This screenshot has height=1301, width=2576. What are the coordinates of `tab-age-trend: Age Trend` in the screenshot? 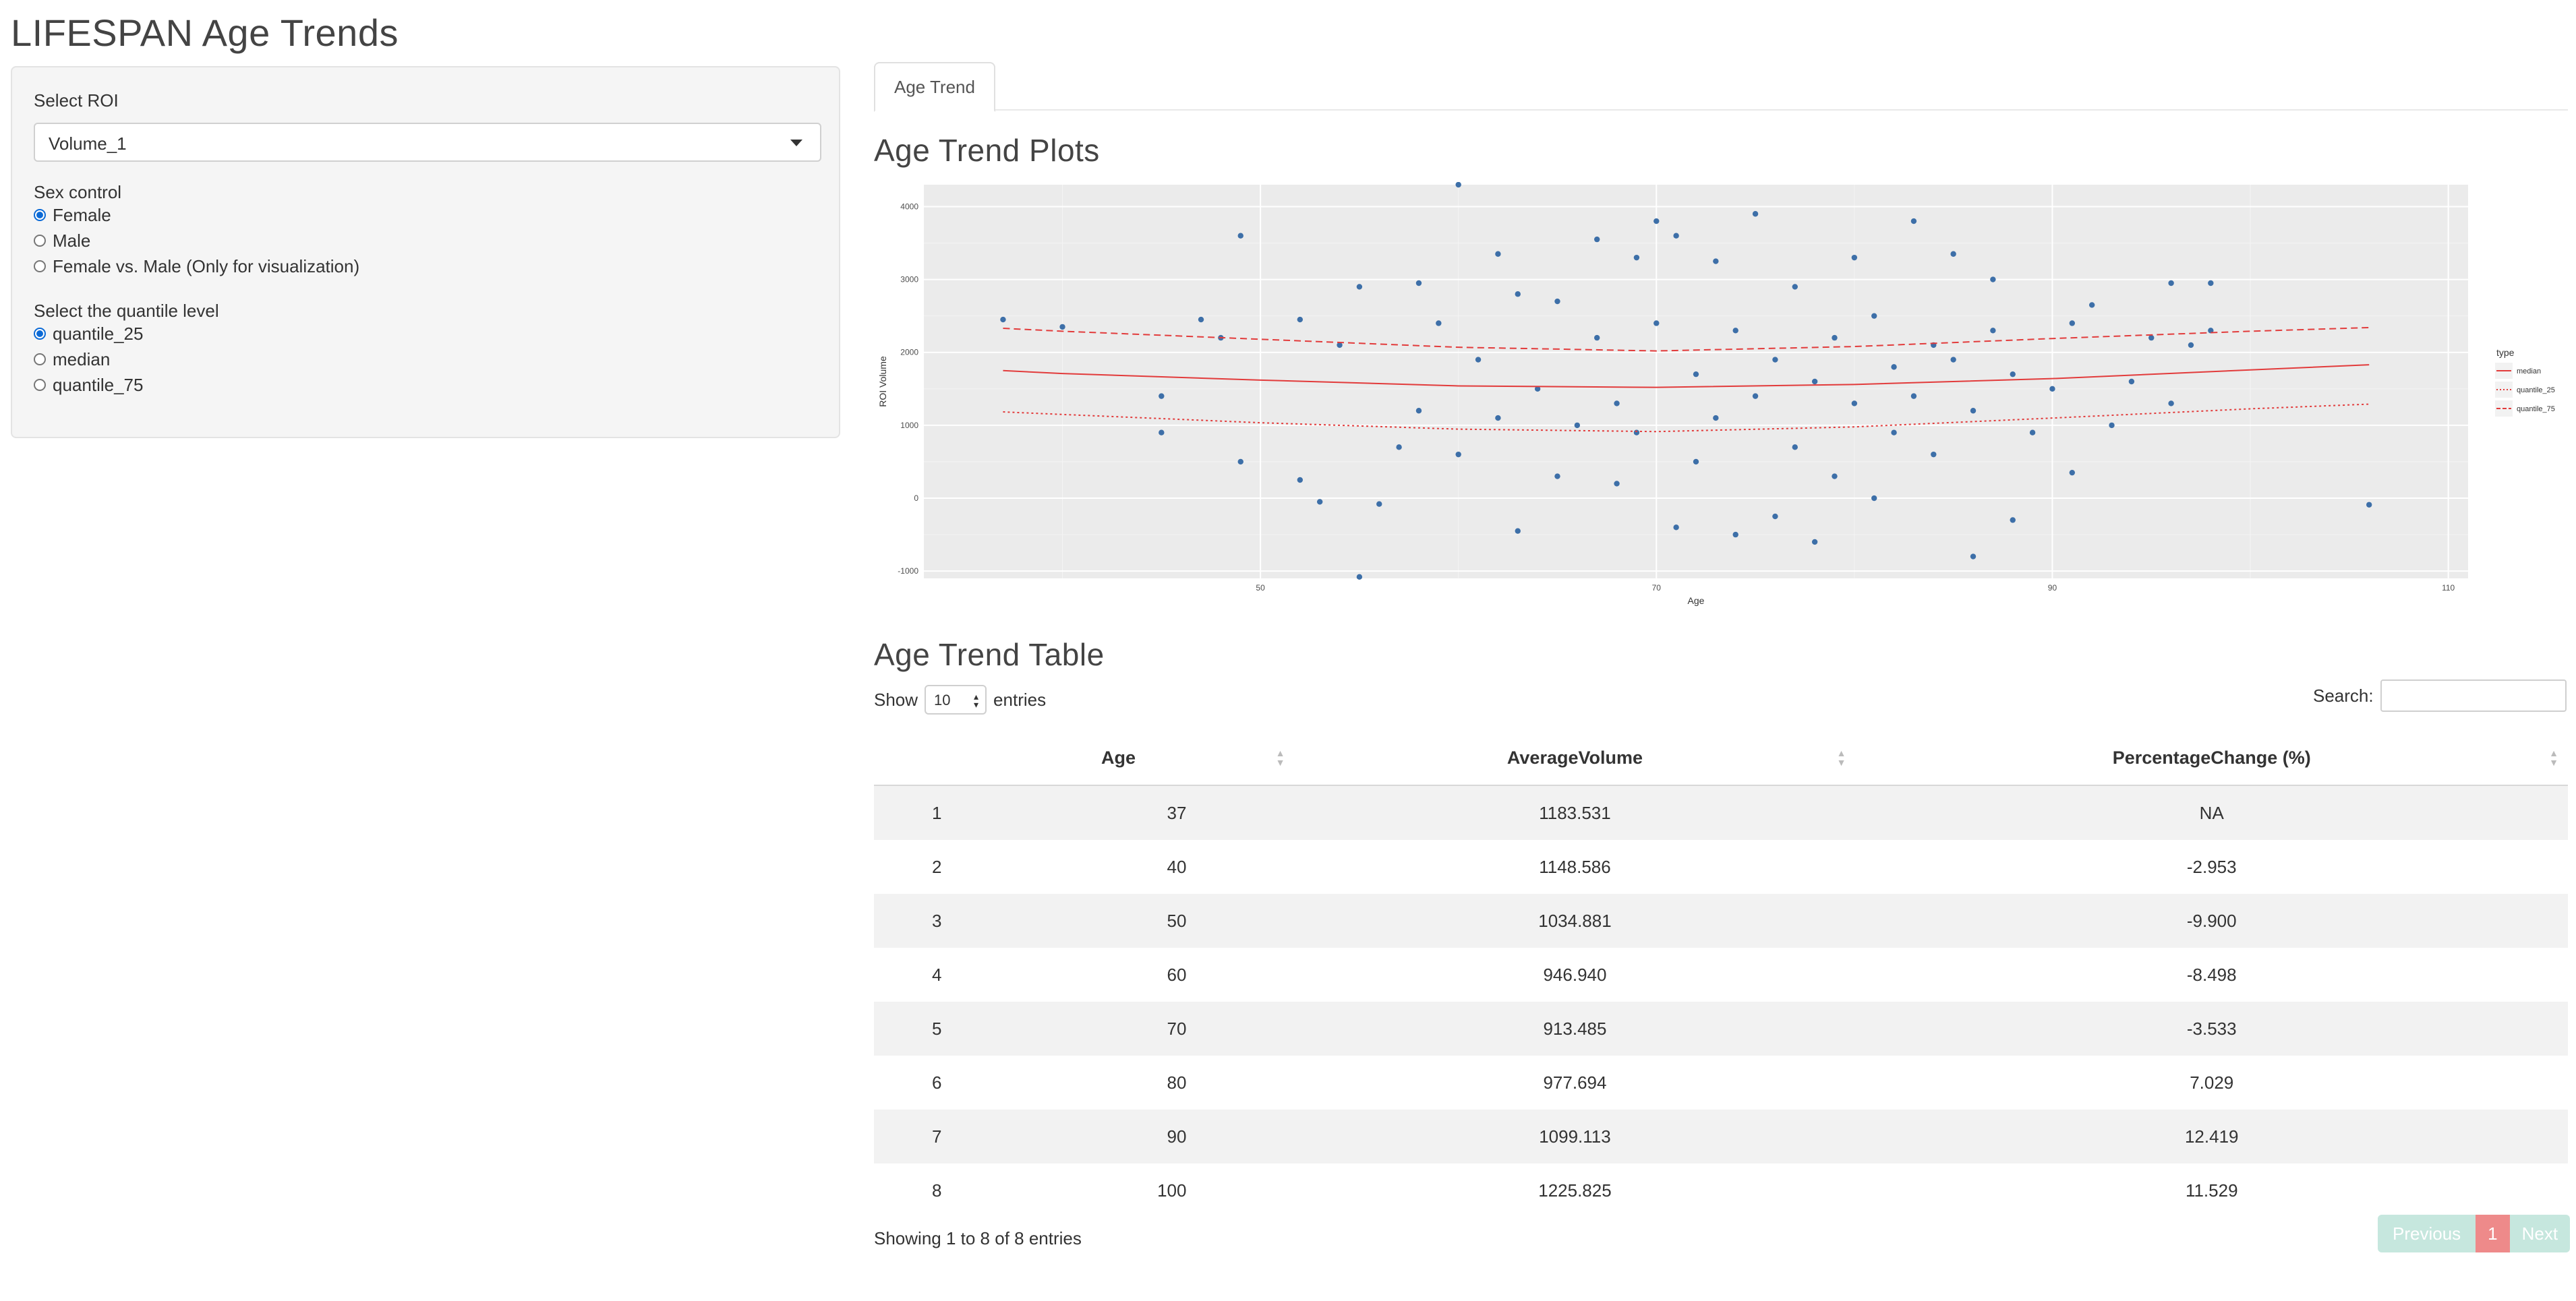 It's located at (935, 87).